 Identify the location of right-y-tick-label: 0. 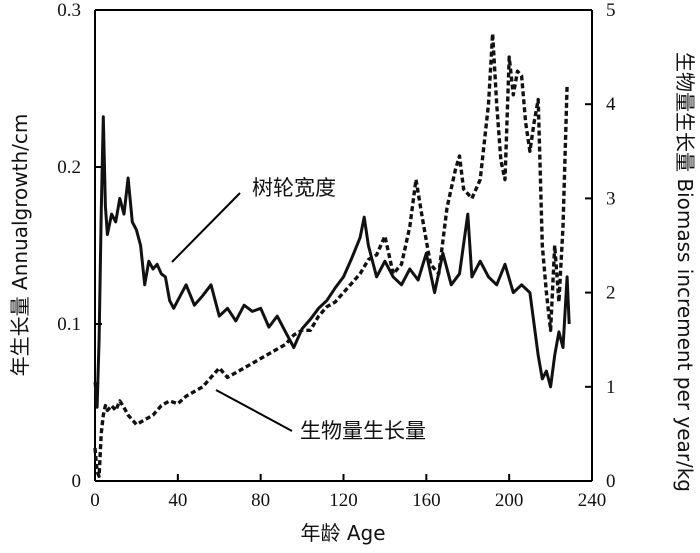
(611, 481).